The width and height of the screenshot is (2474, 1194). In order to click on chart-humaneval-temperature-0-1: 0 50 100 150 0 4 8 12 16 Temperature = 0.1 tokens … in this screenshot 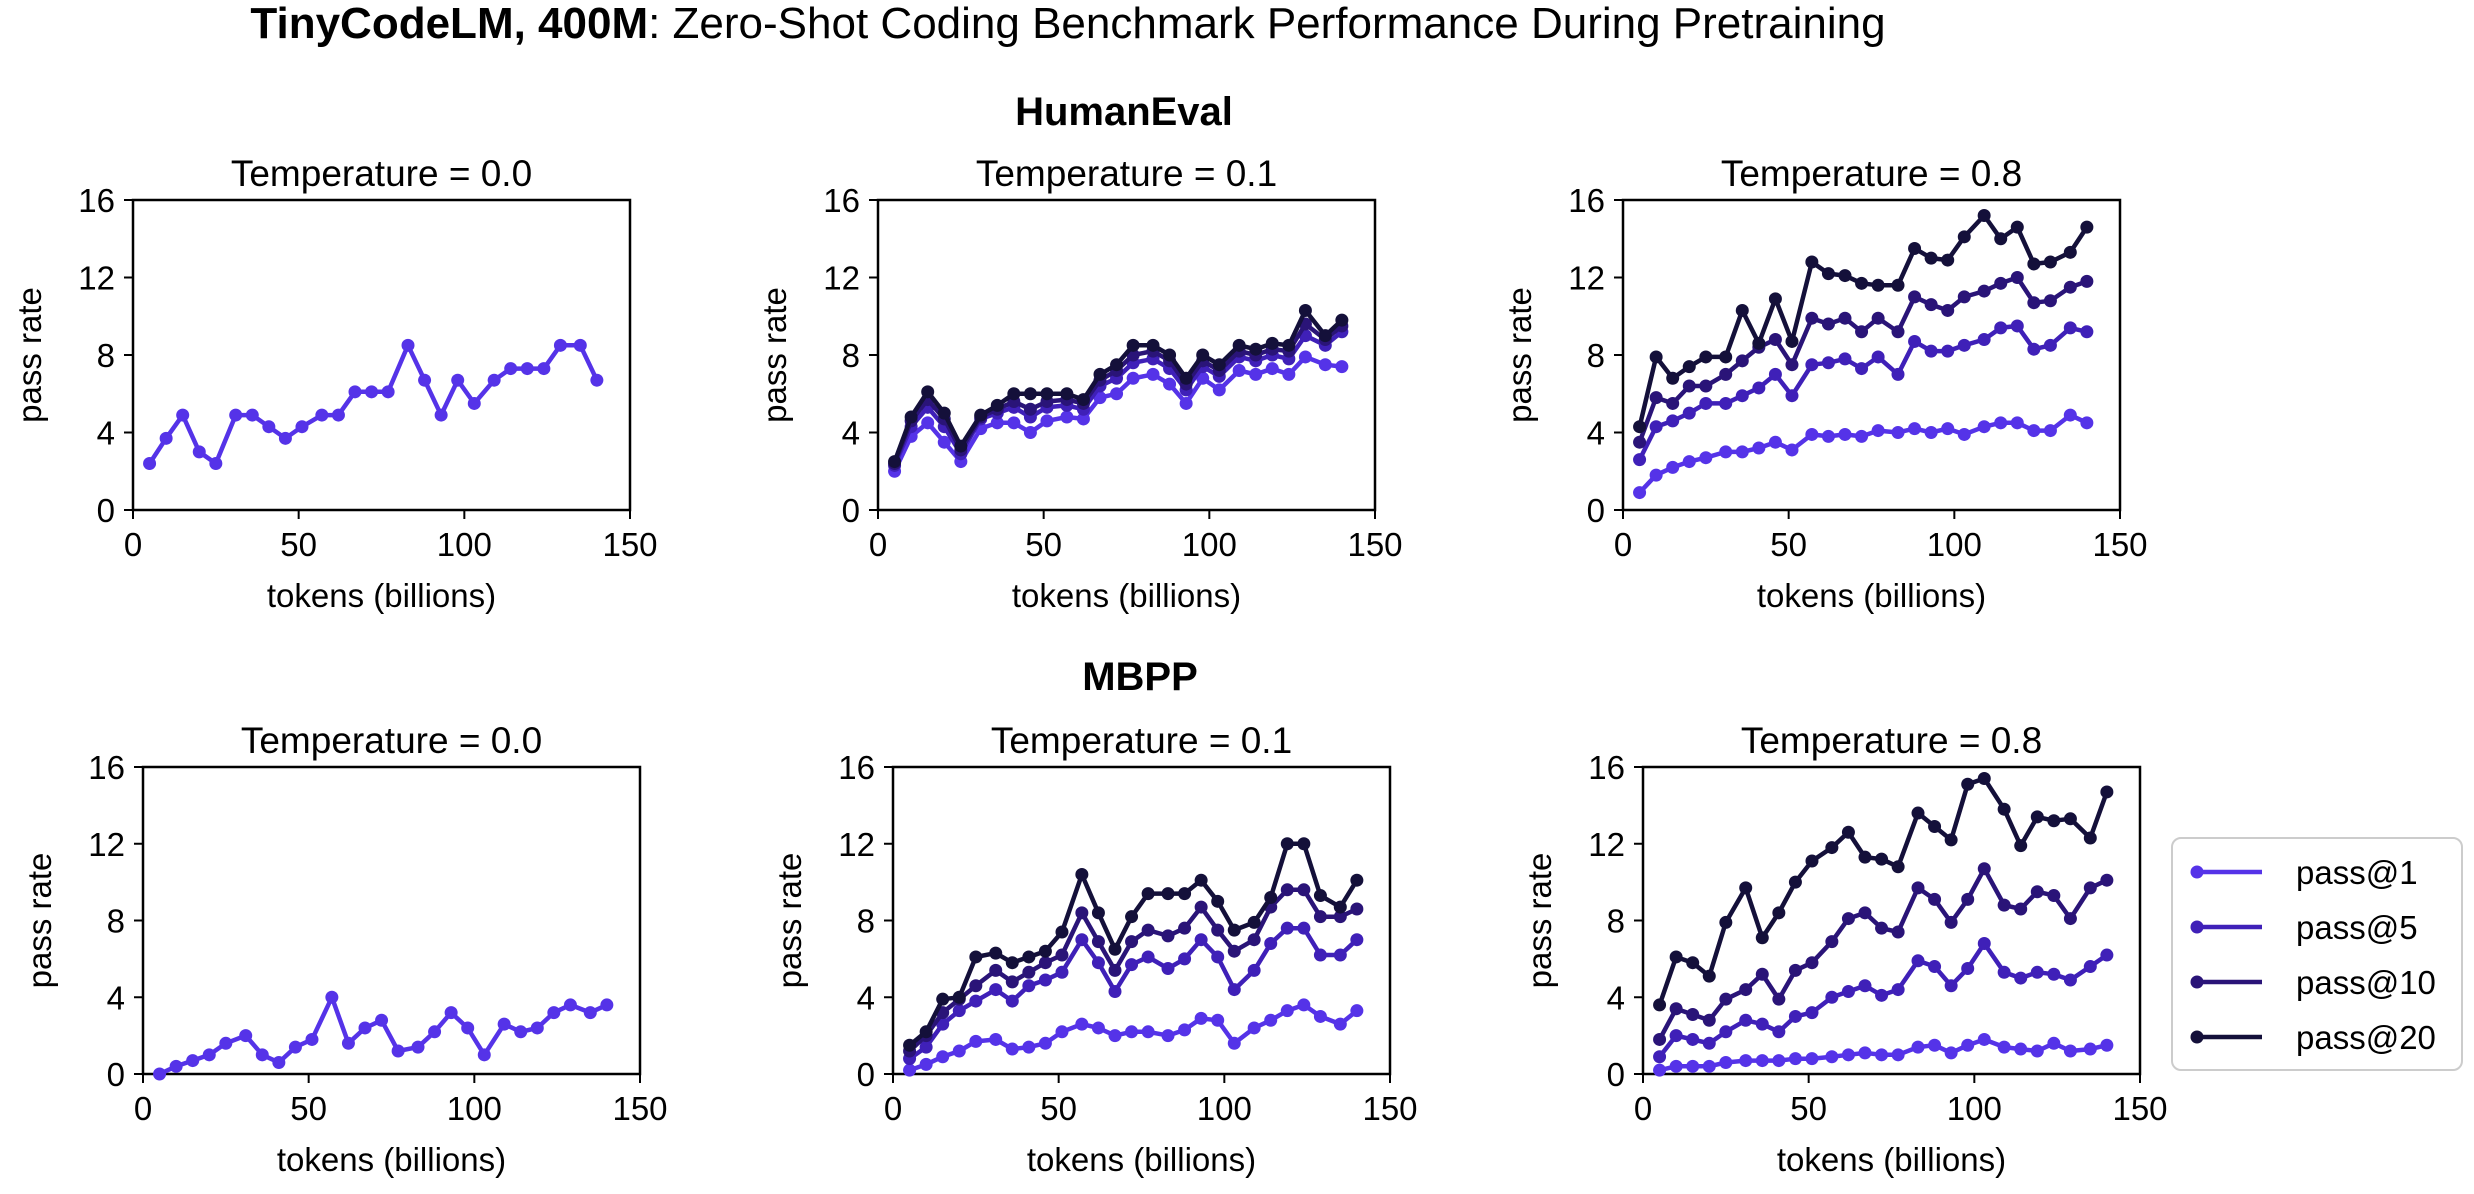, I will do `click(1079, 383)`.